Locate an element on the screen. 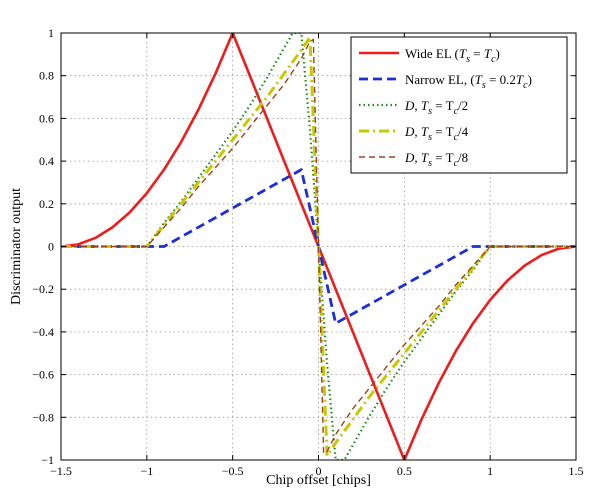  legend-entry: Narrow EL, (Ts = 0.2Tc) is located at coordinates (468, 81).